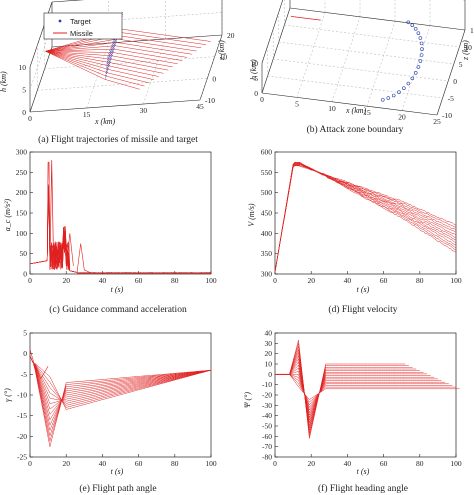 The height and width of the screenshot is (495, 474). Describe the element at coordinates (256, 78) in the screenshot. I see `panel-b-htick-label: 5` at that location.